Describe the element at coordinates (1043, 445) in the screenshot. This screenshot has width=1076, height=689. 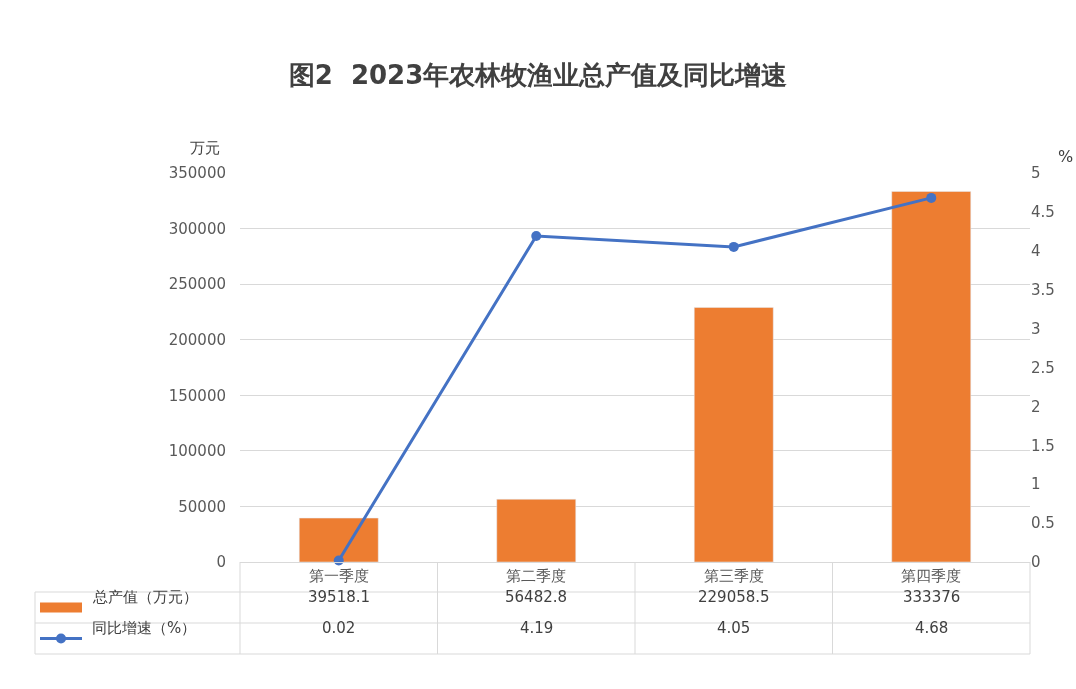
I see `y2-tick-label: 1.5` at that location.